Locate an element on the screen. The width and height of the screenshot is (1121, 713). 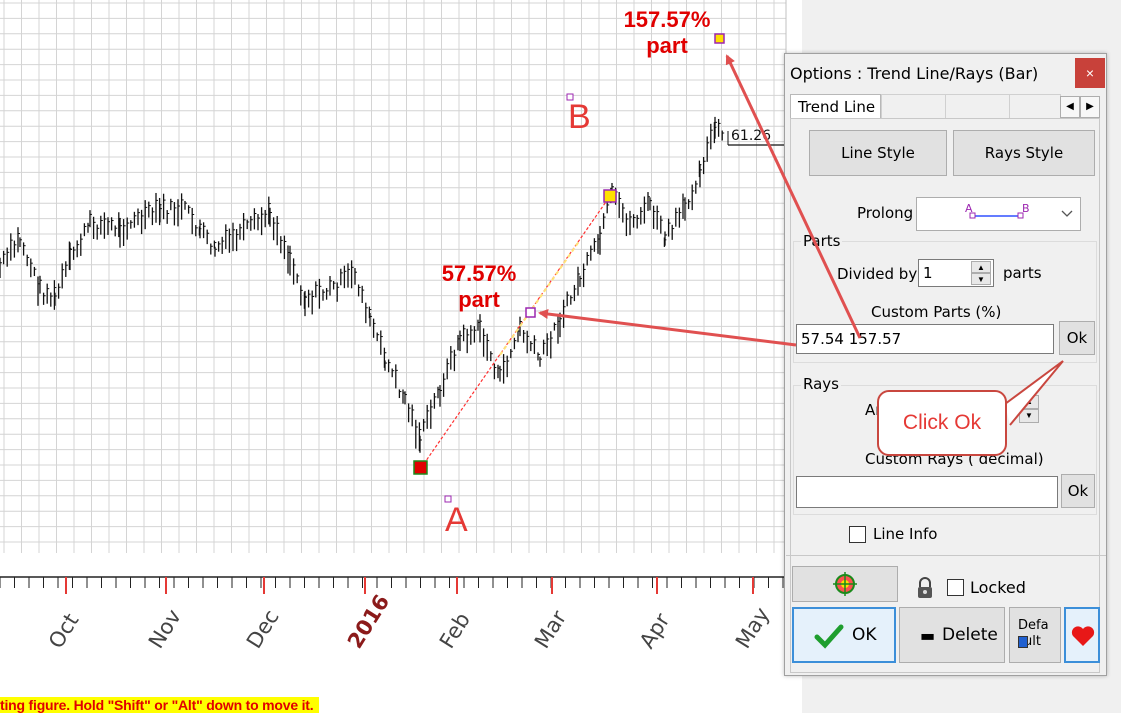
magnet-button is located at coordinates (845, 584).